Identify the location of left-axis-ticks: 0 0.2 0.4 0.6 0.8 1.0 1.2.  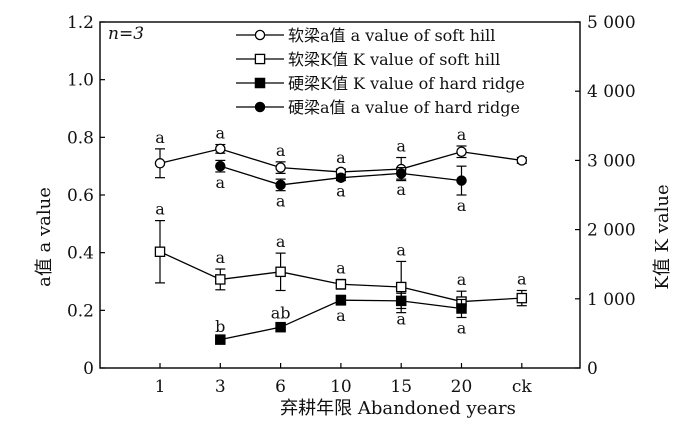
(86, 196).